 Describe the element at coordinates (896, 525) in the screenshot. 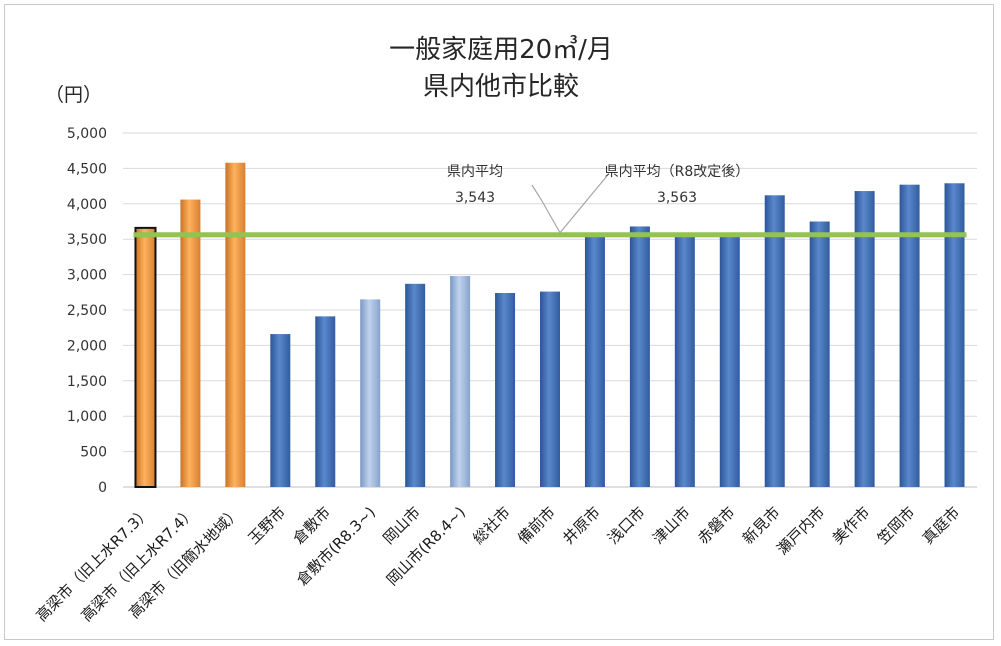

I see `x-category-label-18: 笠岡市` at that location.